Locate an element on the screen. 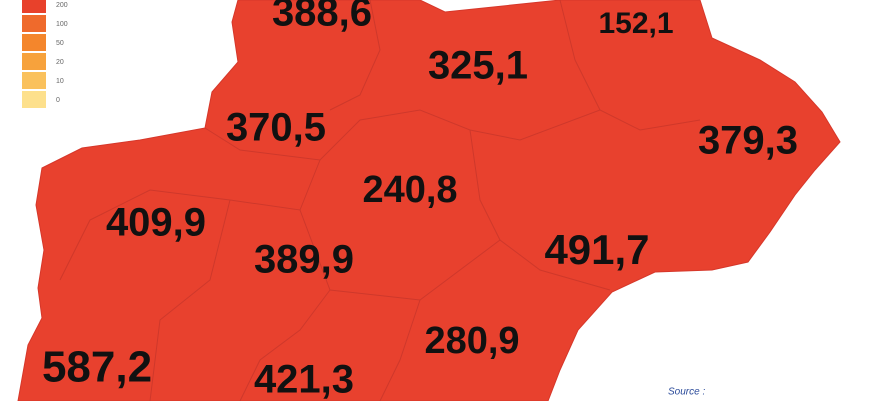  region-value: 280,9 is located at coordinates (471, 341).